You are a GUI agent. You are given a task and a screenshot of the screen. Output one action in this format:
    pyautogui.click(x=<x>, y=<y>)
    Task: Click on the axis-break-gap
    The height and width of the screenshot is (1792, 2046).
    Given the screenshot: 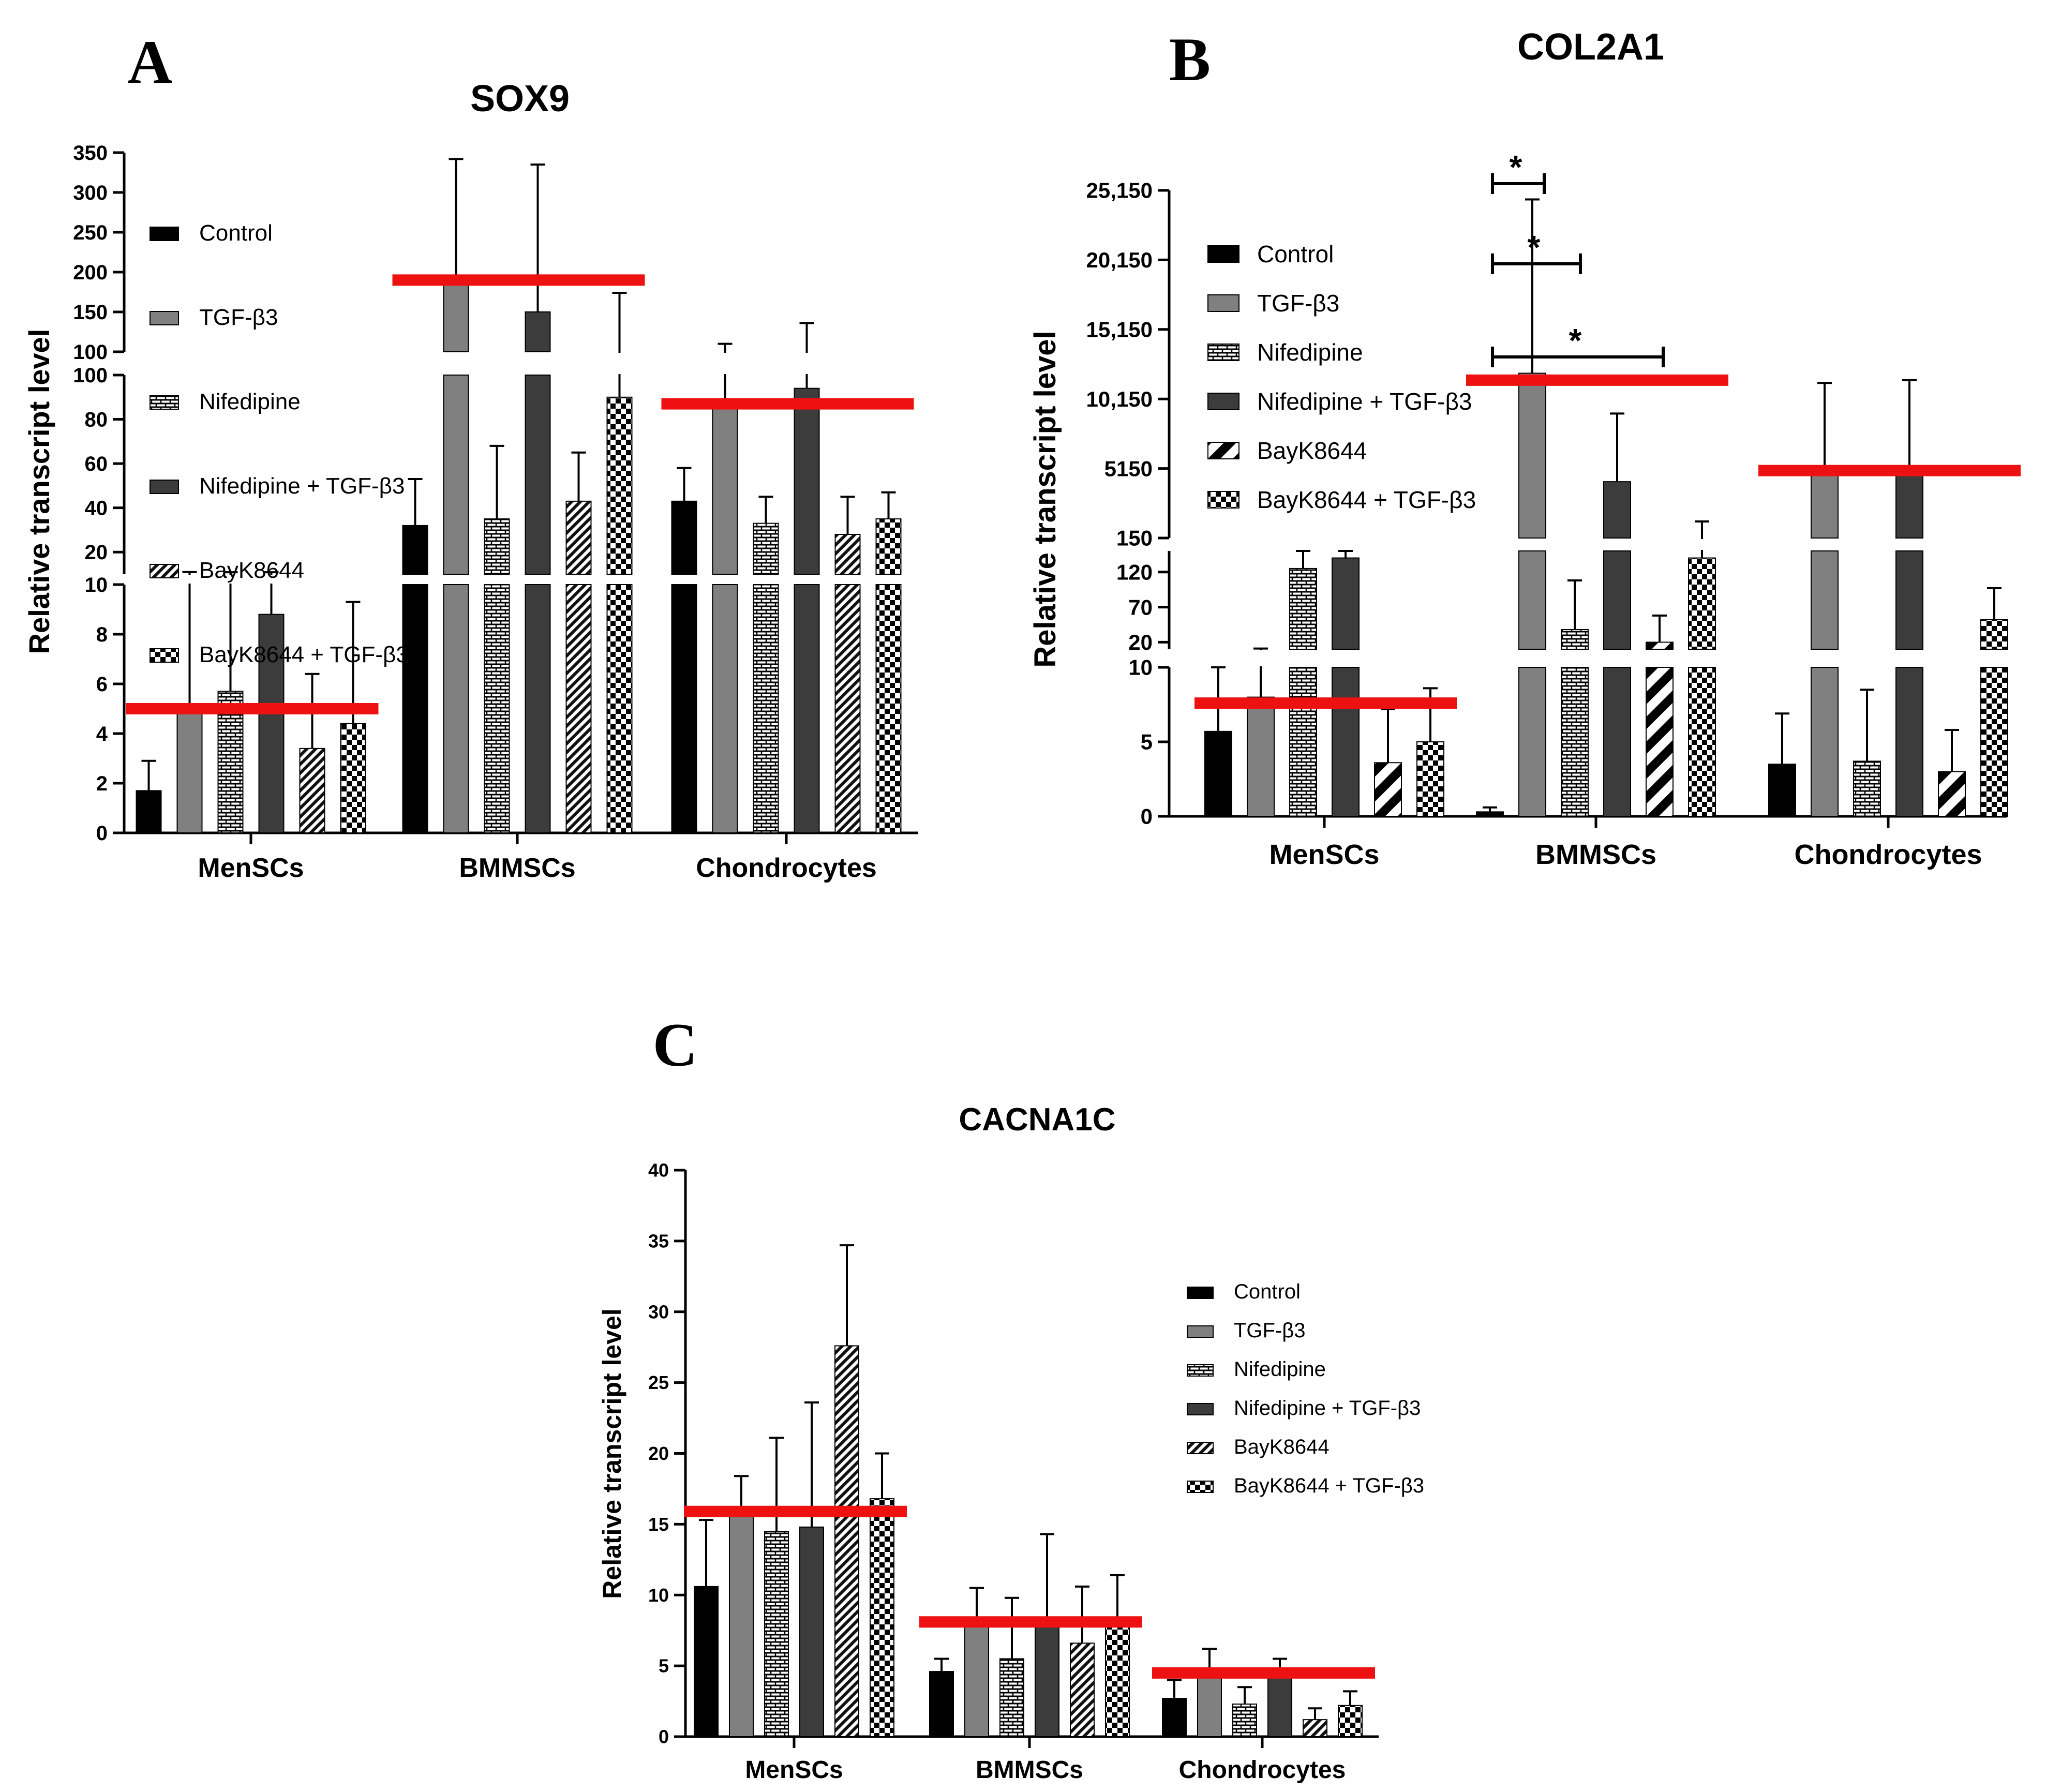 What is the action you would take?
    pyautogui.click(x=523, y=363)
    